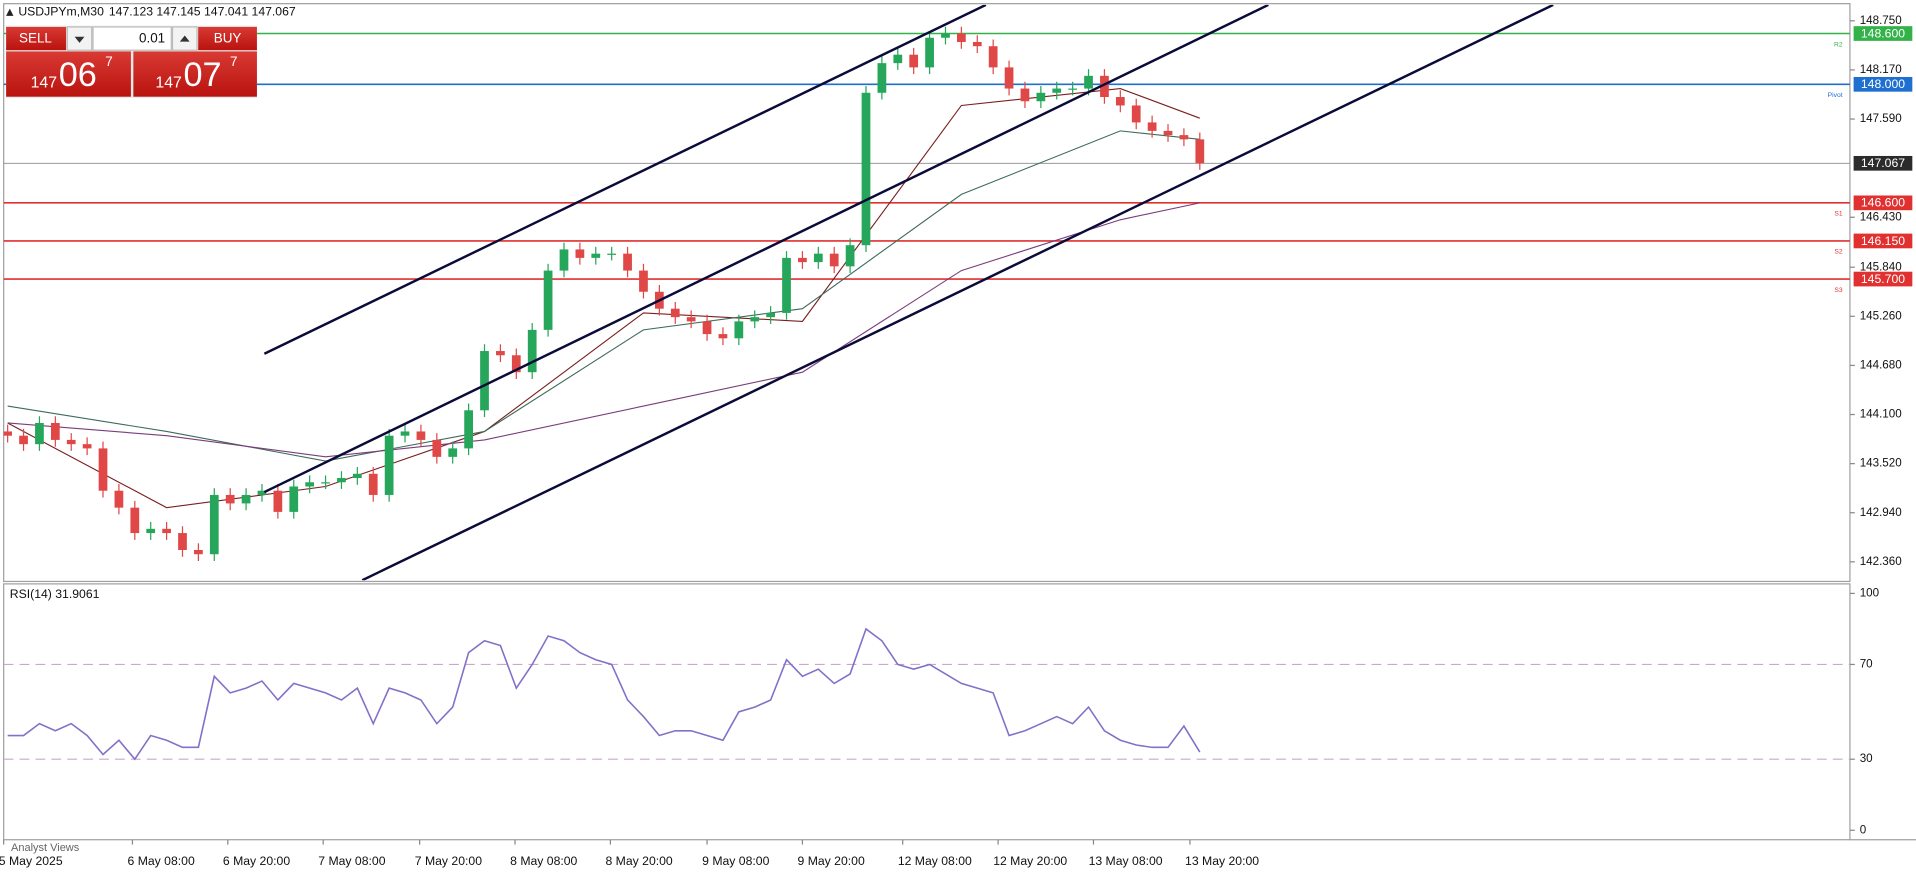 The width and height of the screenshot is (1916, 874). Describe the element at coordinates (1030, 861) in the screenshot. I see `x-tick-label: 12 May 20:00` at that location.